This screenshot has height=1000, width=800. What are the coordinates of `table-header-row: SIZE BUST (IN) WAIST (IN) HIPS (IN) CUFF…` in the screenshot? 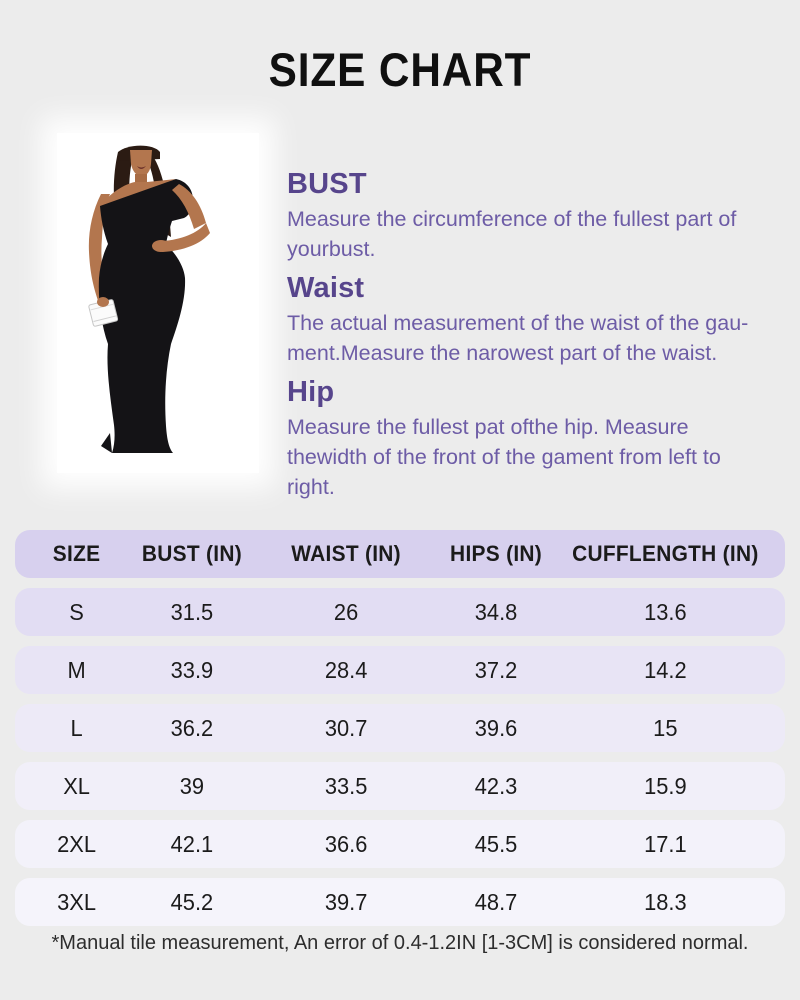 It's located at (400, 554).